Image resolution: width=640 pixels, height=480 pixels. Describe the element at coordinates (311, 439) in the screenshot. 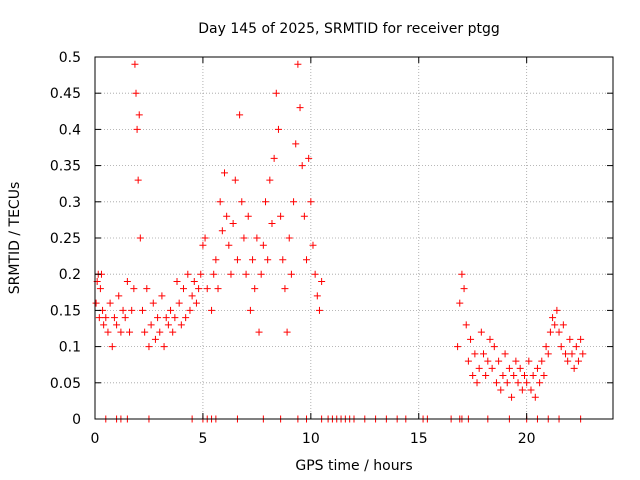

I see `x-tick-label: 10` at that location.